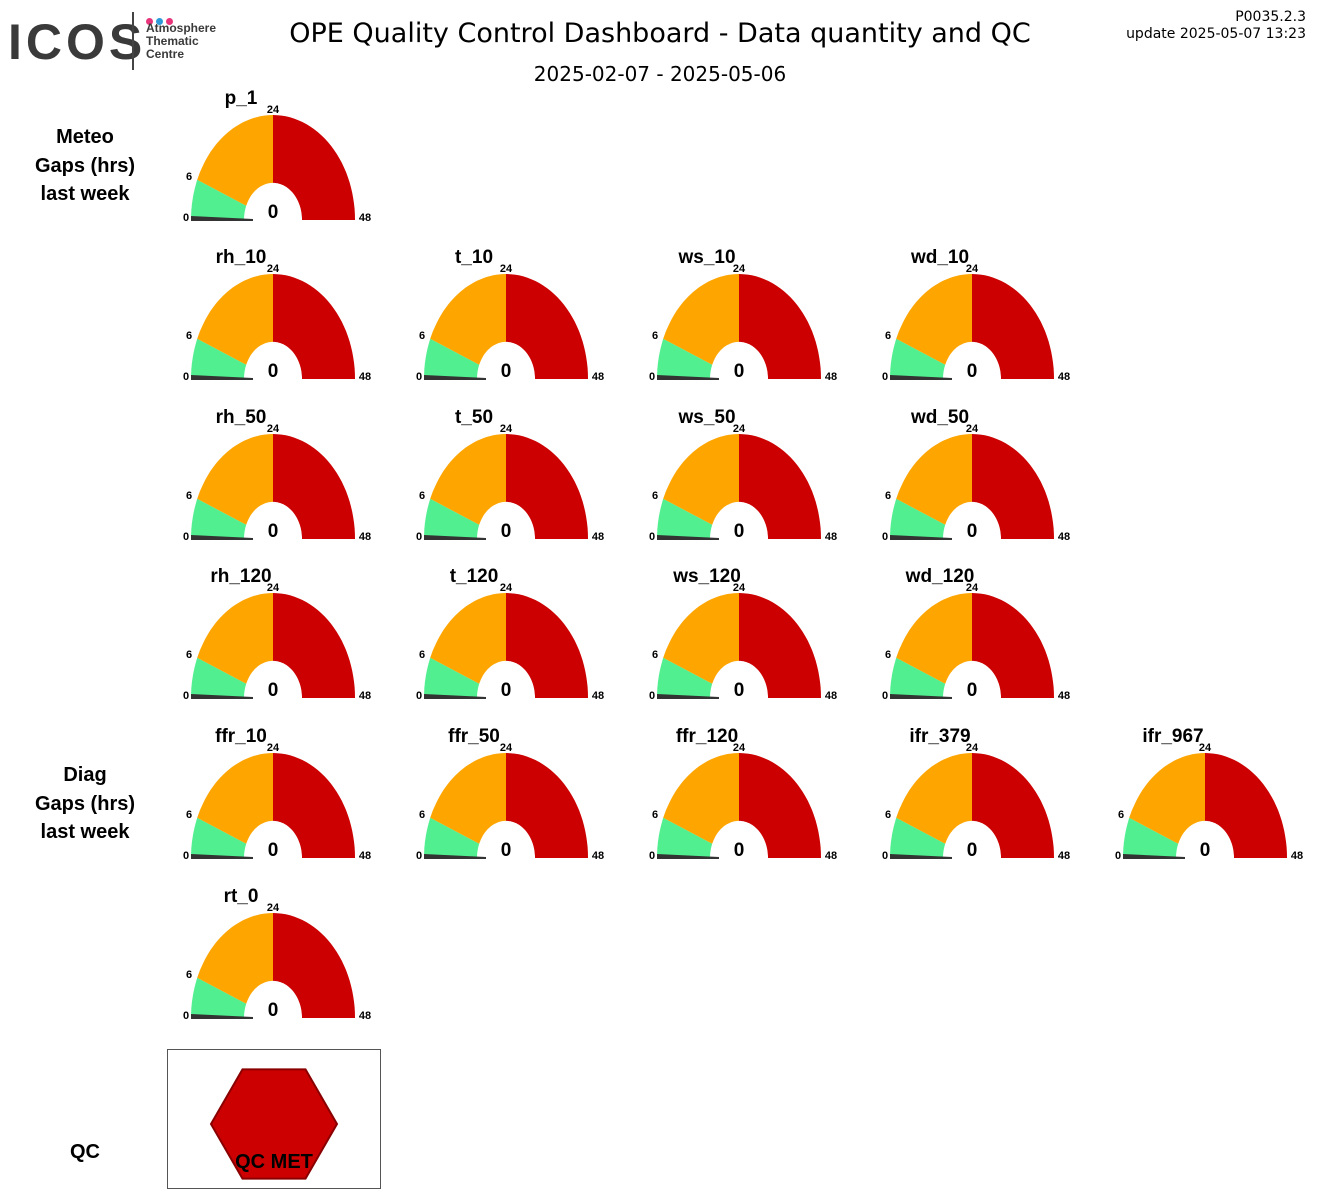  I want to click on gauge-title: ws_50, so click(706, 417).